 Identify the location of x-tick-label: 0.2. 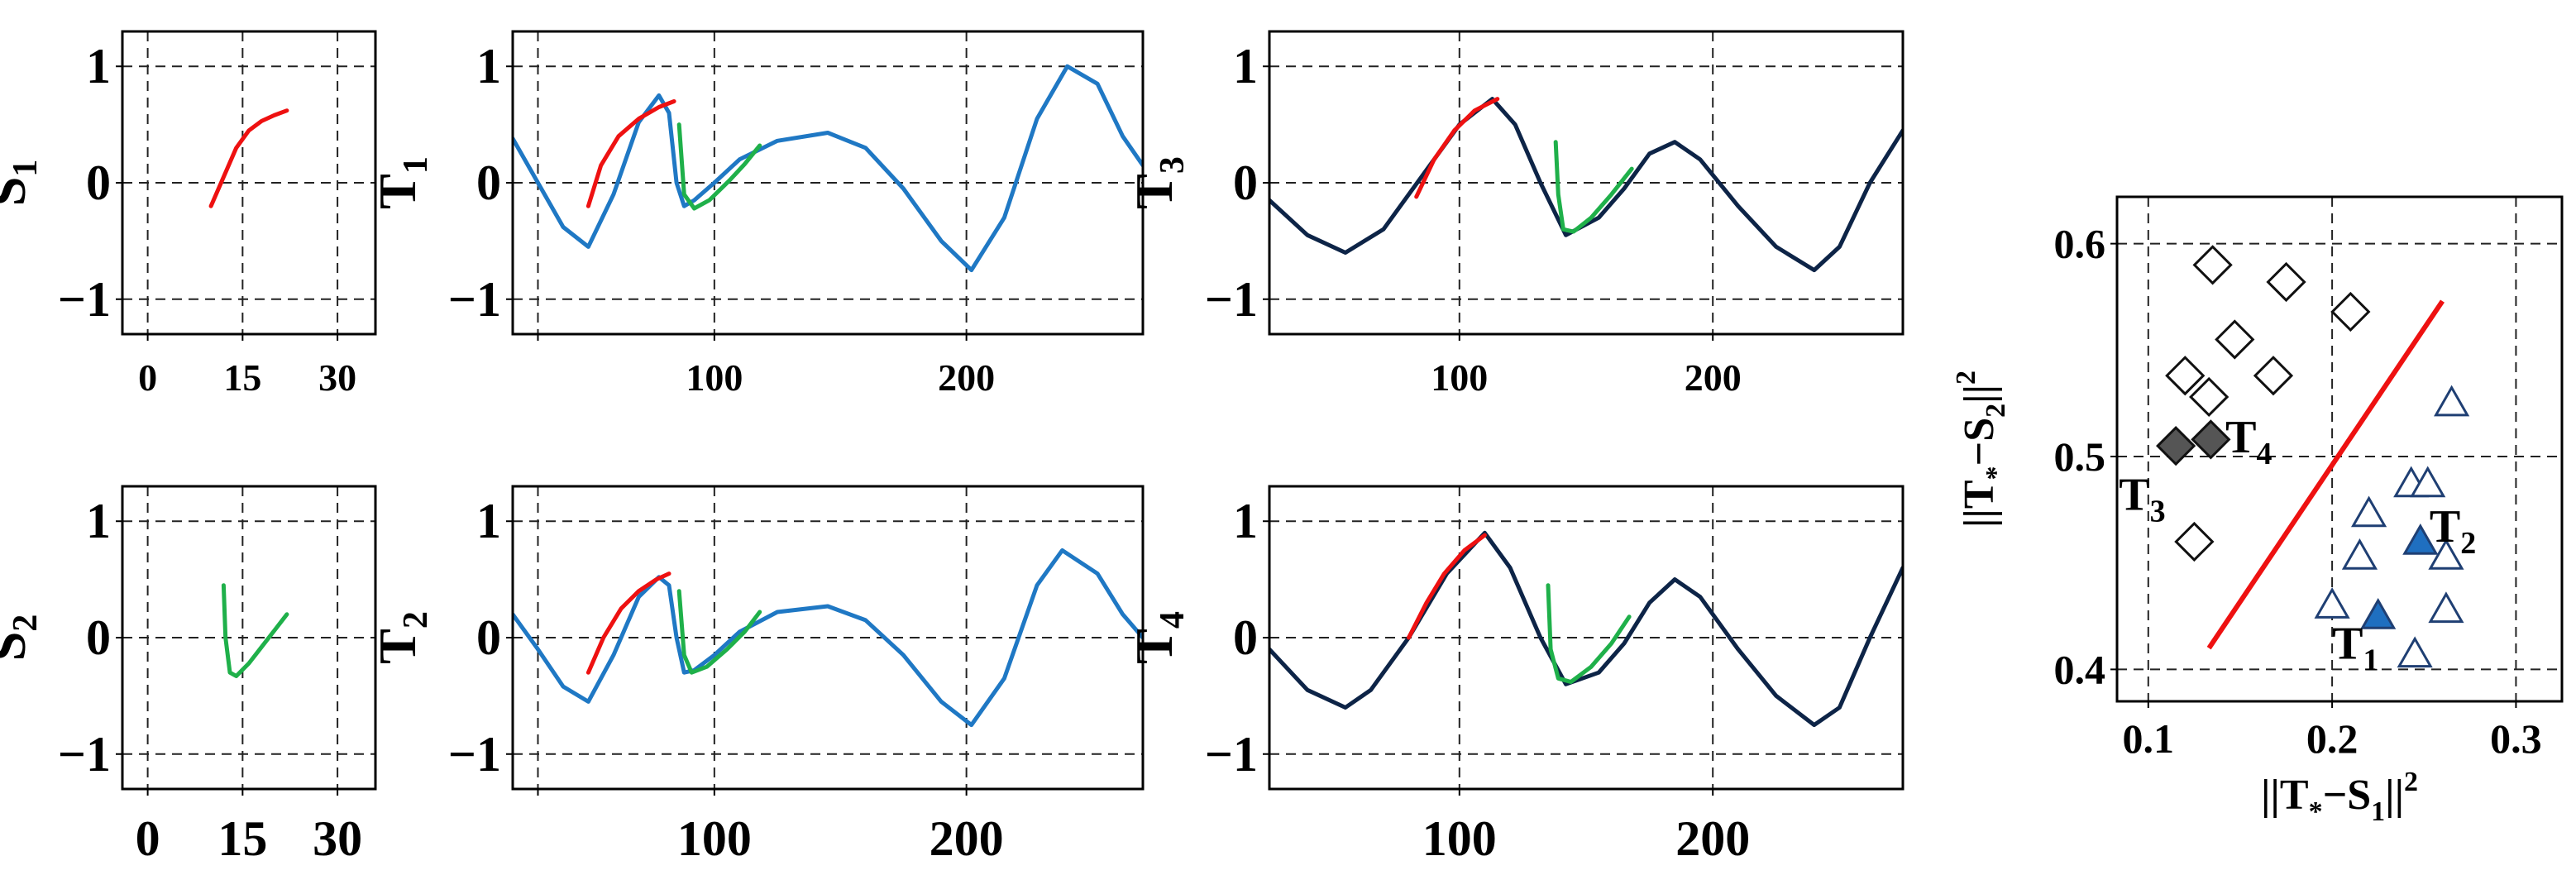
(2332, 738).